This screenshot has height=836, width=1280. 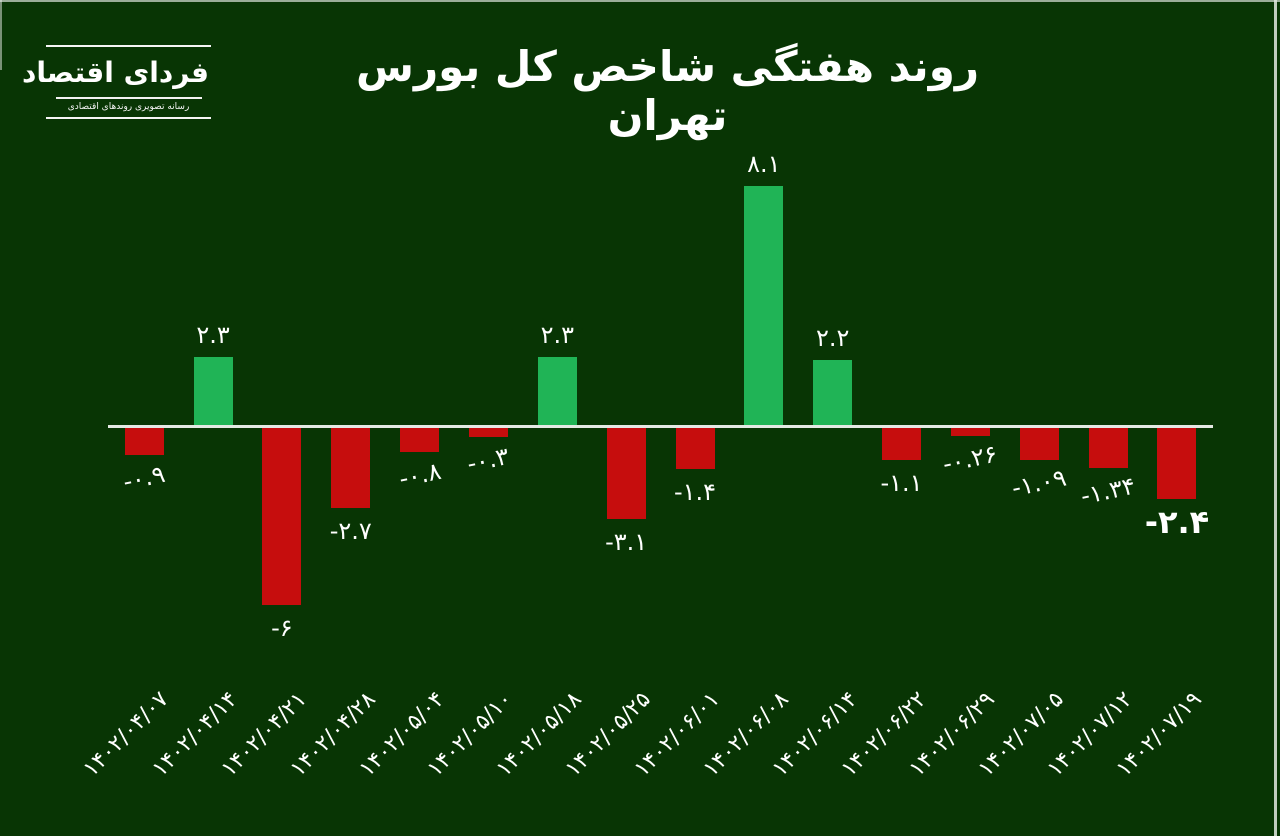 I want to click on screen-right-edge-line, so click(x=1275, y=418).